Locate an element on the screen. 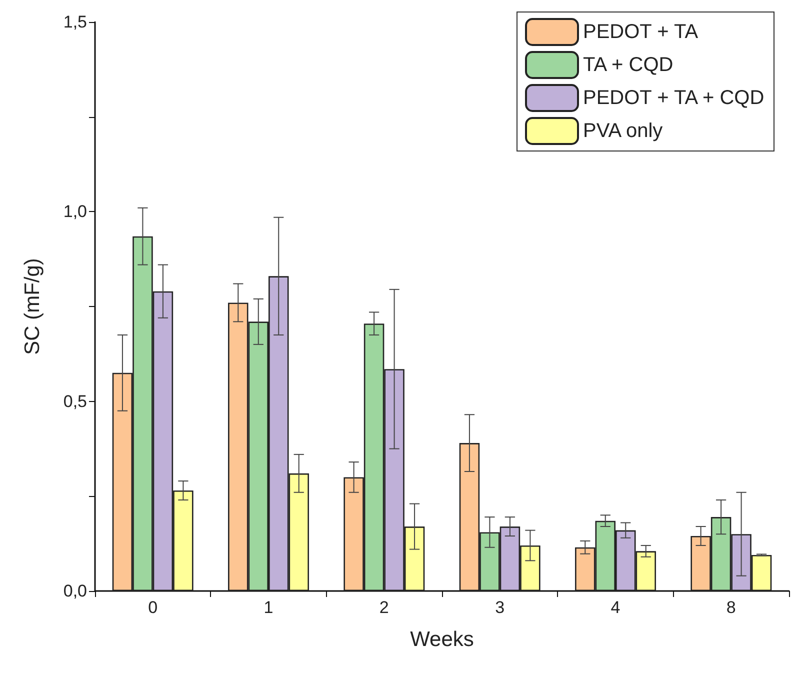 The height and width of the screenshot is (677, 799). y-axis-title: SC (mF/g) is located at coordinates (32, 306).